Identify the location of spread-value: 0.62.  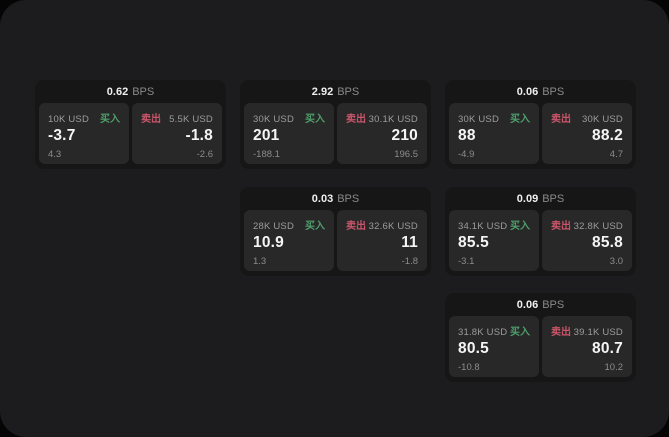
(117, 91).